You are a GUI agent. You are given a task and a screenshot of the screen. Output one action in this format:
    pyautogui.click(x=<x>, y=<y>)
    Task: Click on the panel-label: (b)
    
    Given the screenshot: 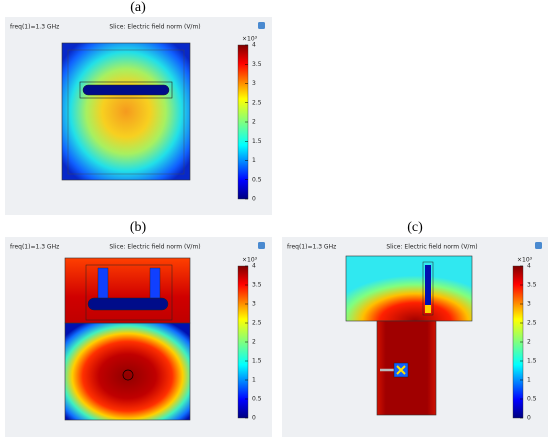 What is the action you would take?
    pyautogui.click(x=138, y=227)
    